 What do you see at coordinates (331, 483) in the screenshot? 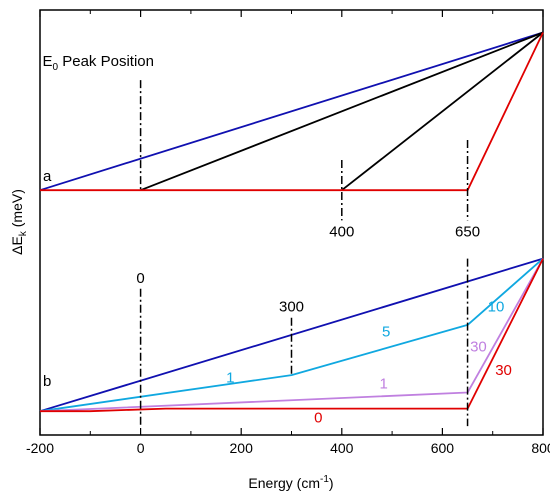
I see `x-axis-title-suffix: )` at bounding box center [331, 483].